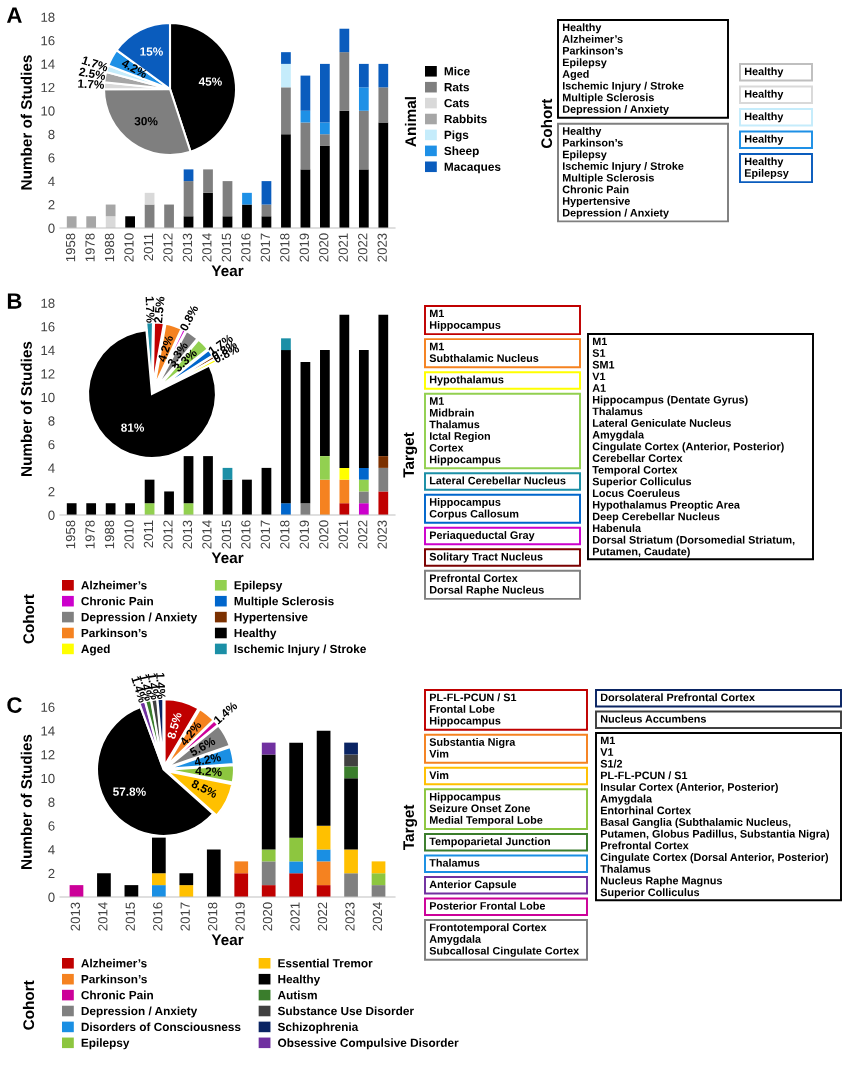 The width and height of the screenshot is (865, 1072). What do you see at coordinates (484, 352) in the screenshot?
I see `text: M1 Subthalamic Nucleus` at bounding box center [484, 352].